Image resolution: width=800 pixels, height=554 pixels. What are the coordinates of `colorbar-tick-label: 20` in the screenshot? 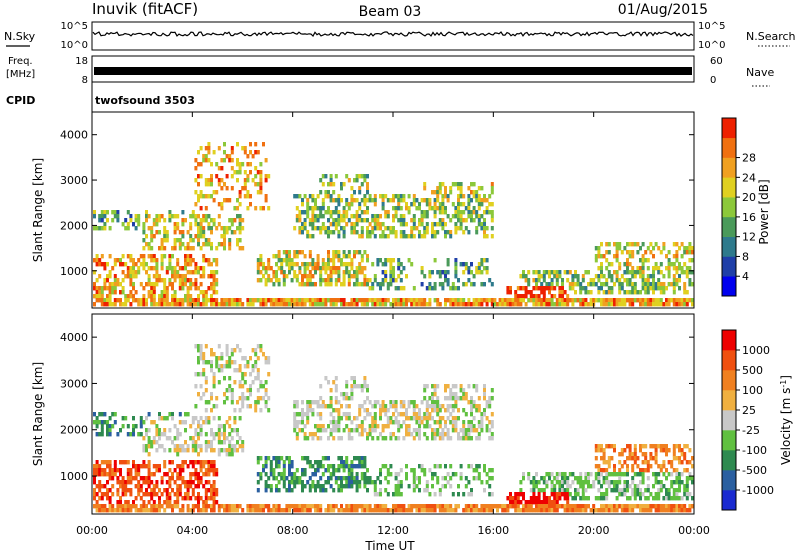 It's located at (749, 197).